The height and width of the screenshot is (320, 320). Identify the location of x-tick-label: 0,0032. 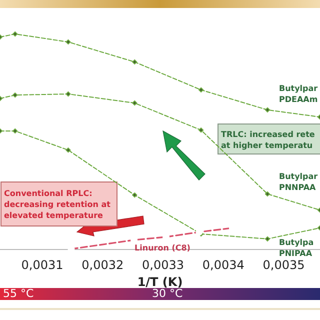
(103, 265).